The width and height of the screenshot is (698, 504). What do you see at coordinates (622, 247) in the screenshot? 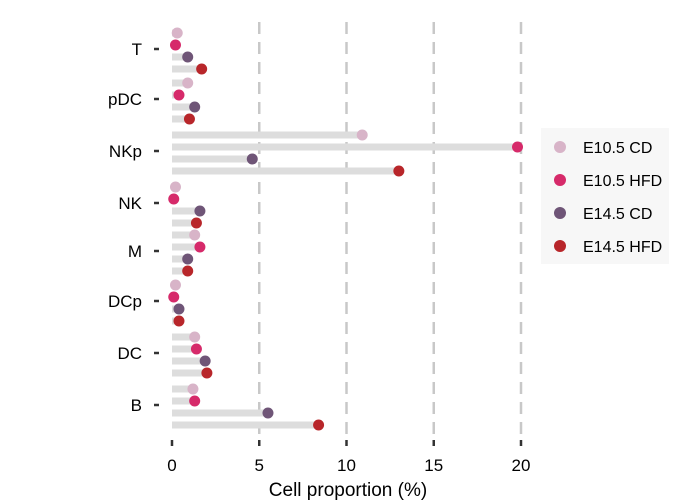
I see `legend-label-3: E14.5 HFD` at bounding box center [622, 247].